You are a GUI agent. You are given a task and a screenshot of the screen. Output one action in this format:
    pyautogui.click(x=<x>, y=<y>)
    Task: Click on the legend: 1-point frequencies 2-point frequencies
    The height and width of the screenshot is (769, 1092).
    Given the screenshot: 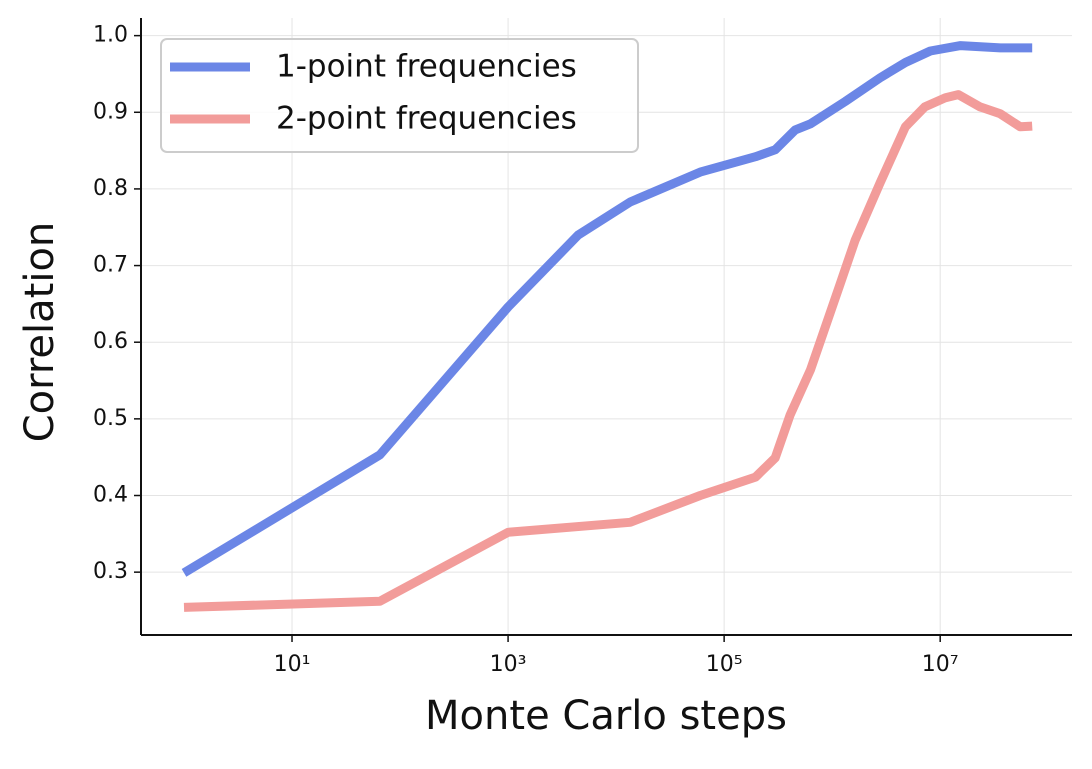 What is the action you would take?
    pyautogui.click(x=399, y=95)
    